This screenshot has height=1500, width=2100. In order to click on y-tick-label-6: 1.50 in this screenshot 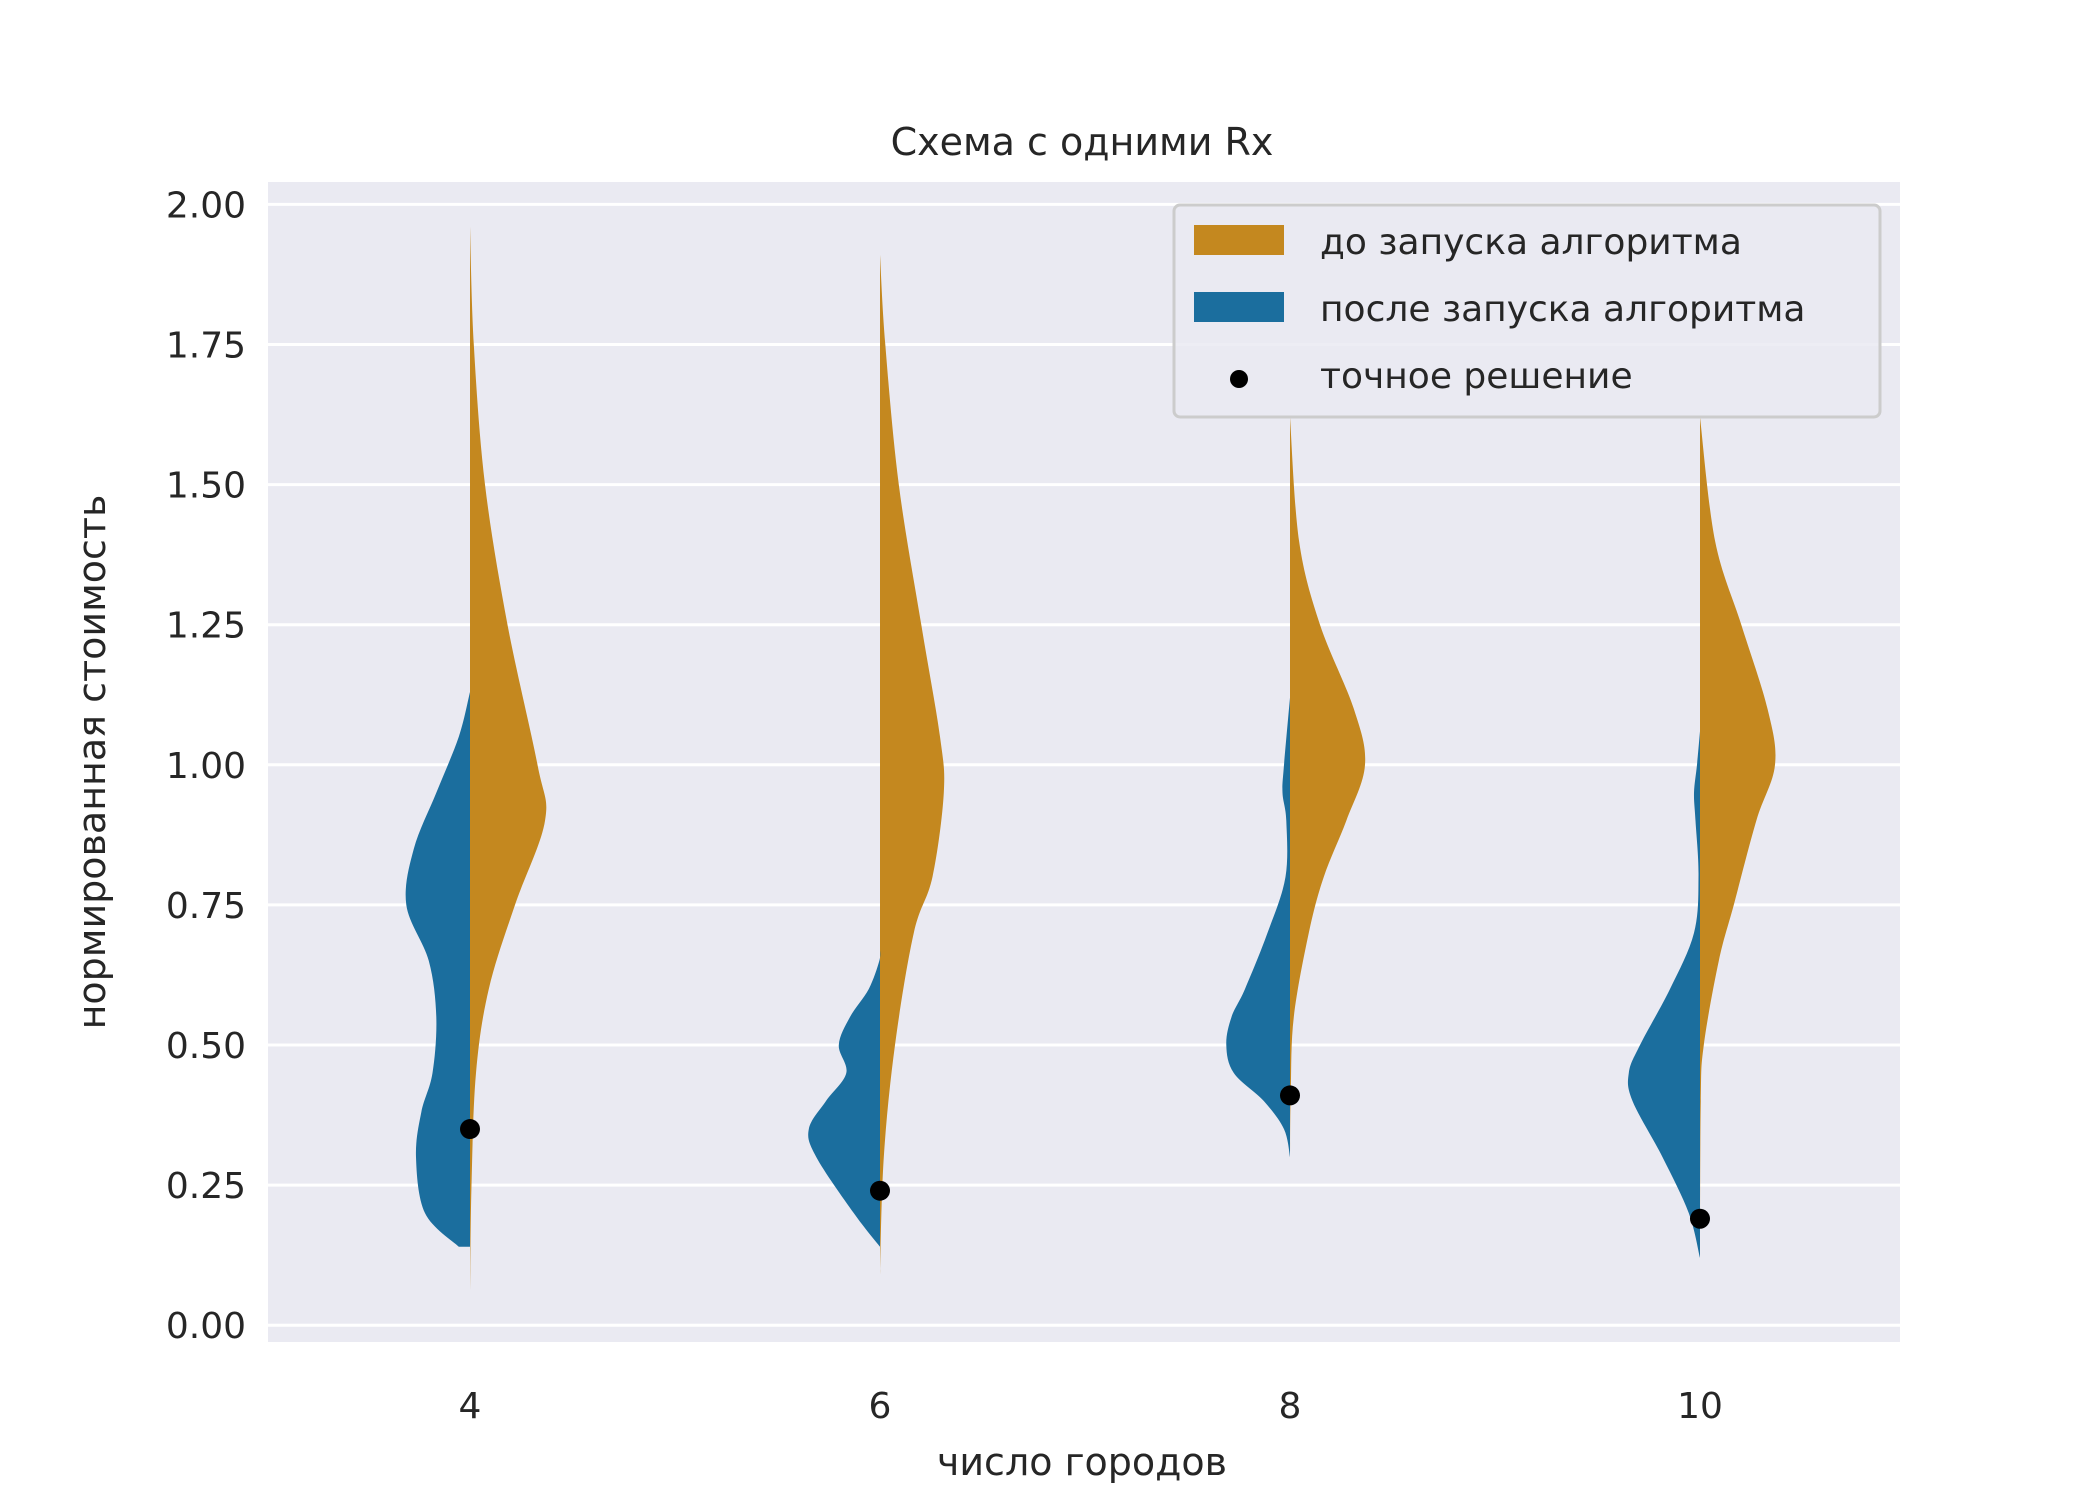, I will do `click(206, 486)`.